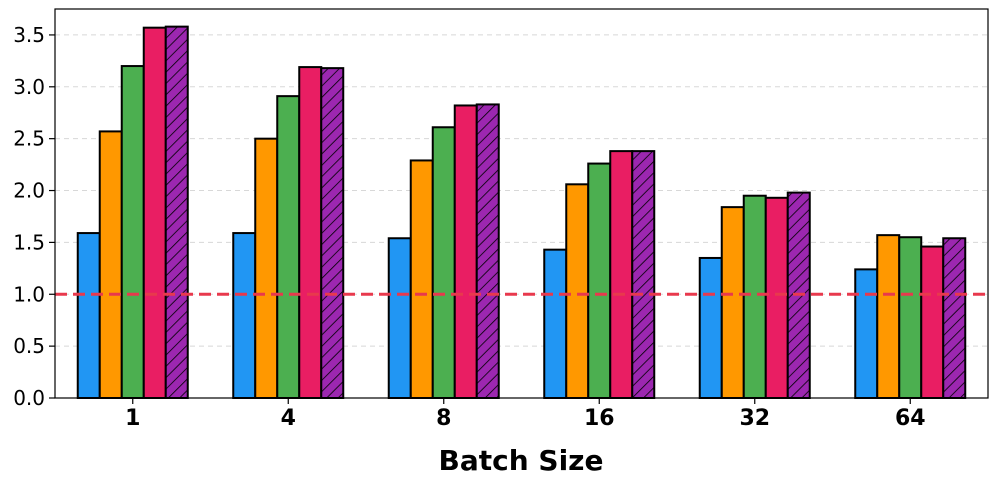 Image resolution: width=997 pixels, height=484 pixels. Describe the element at coordinates (443, 418) in the screenshot. I see `x-tick-label: 8` at that location.